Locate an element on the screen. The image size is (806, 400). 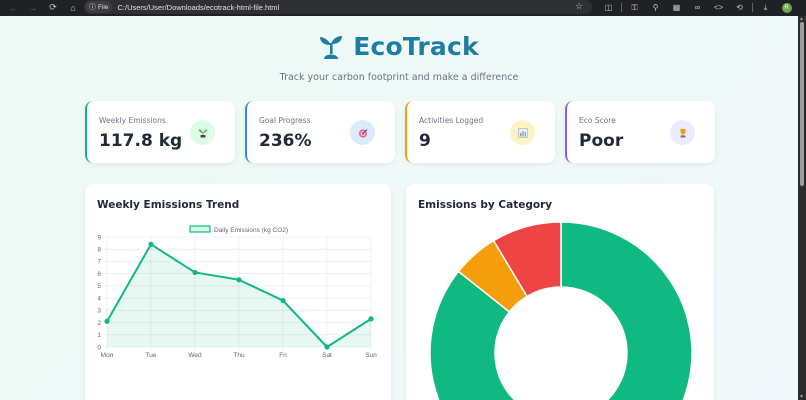
extensions-icon: ◫ is located at coordinates (608, 7).